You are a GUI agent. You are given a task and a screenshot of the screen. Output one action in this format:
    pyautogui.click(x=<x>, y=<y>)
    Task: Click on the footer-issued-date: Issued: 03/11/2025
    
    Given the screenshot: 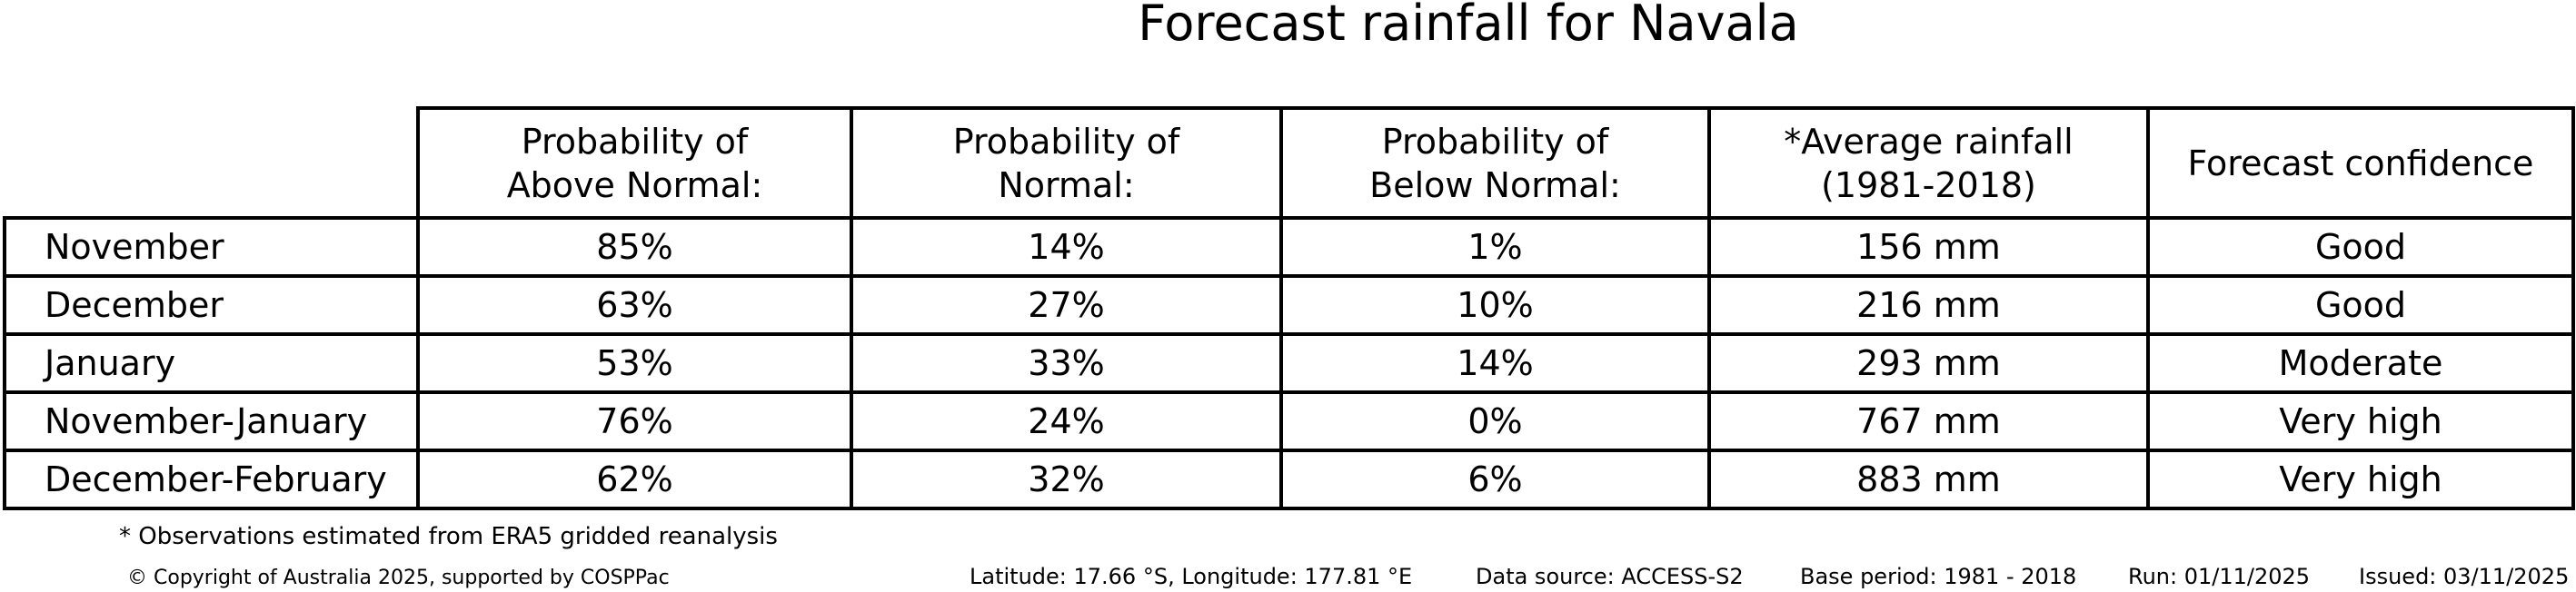 What is the action you would take?
    pyautogui.click(x=2464, y=576)
    